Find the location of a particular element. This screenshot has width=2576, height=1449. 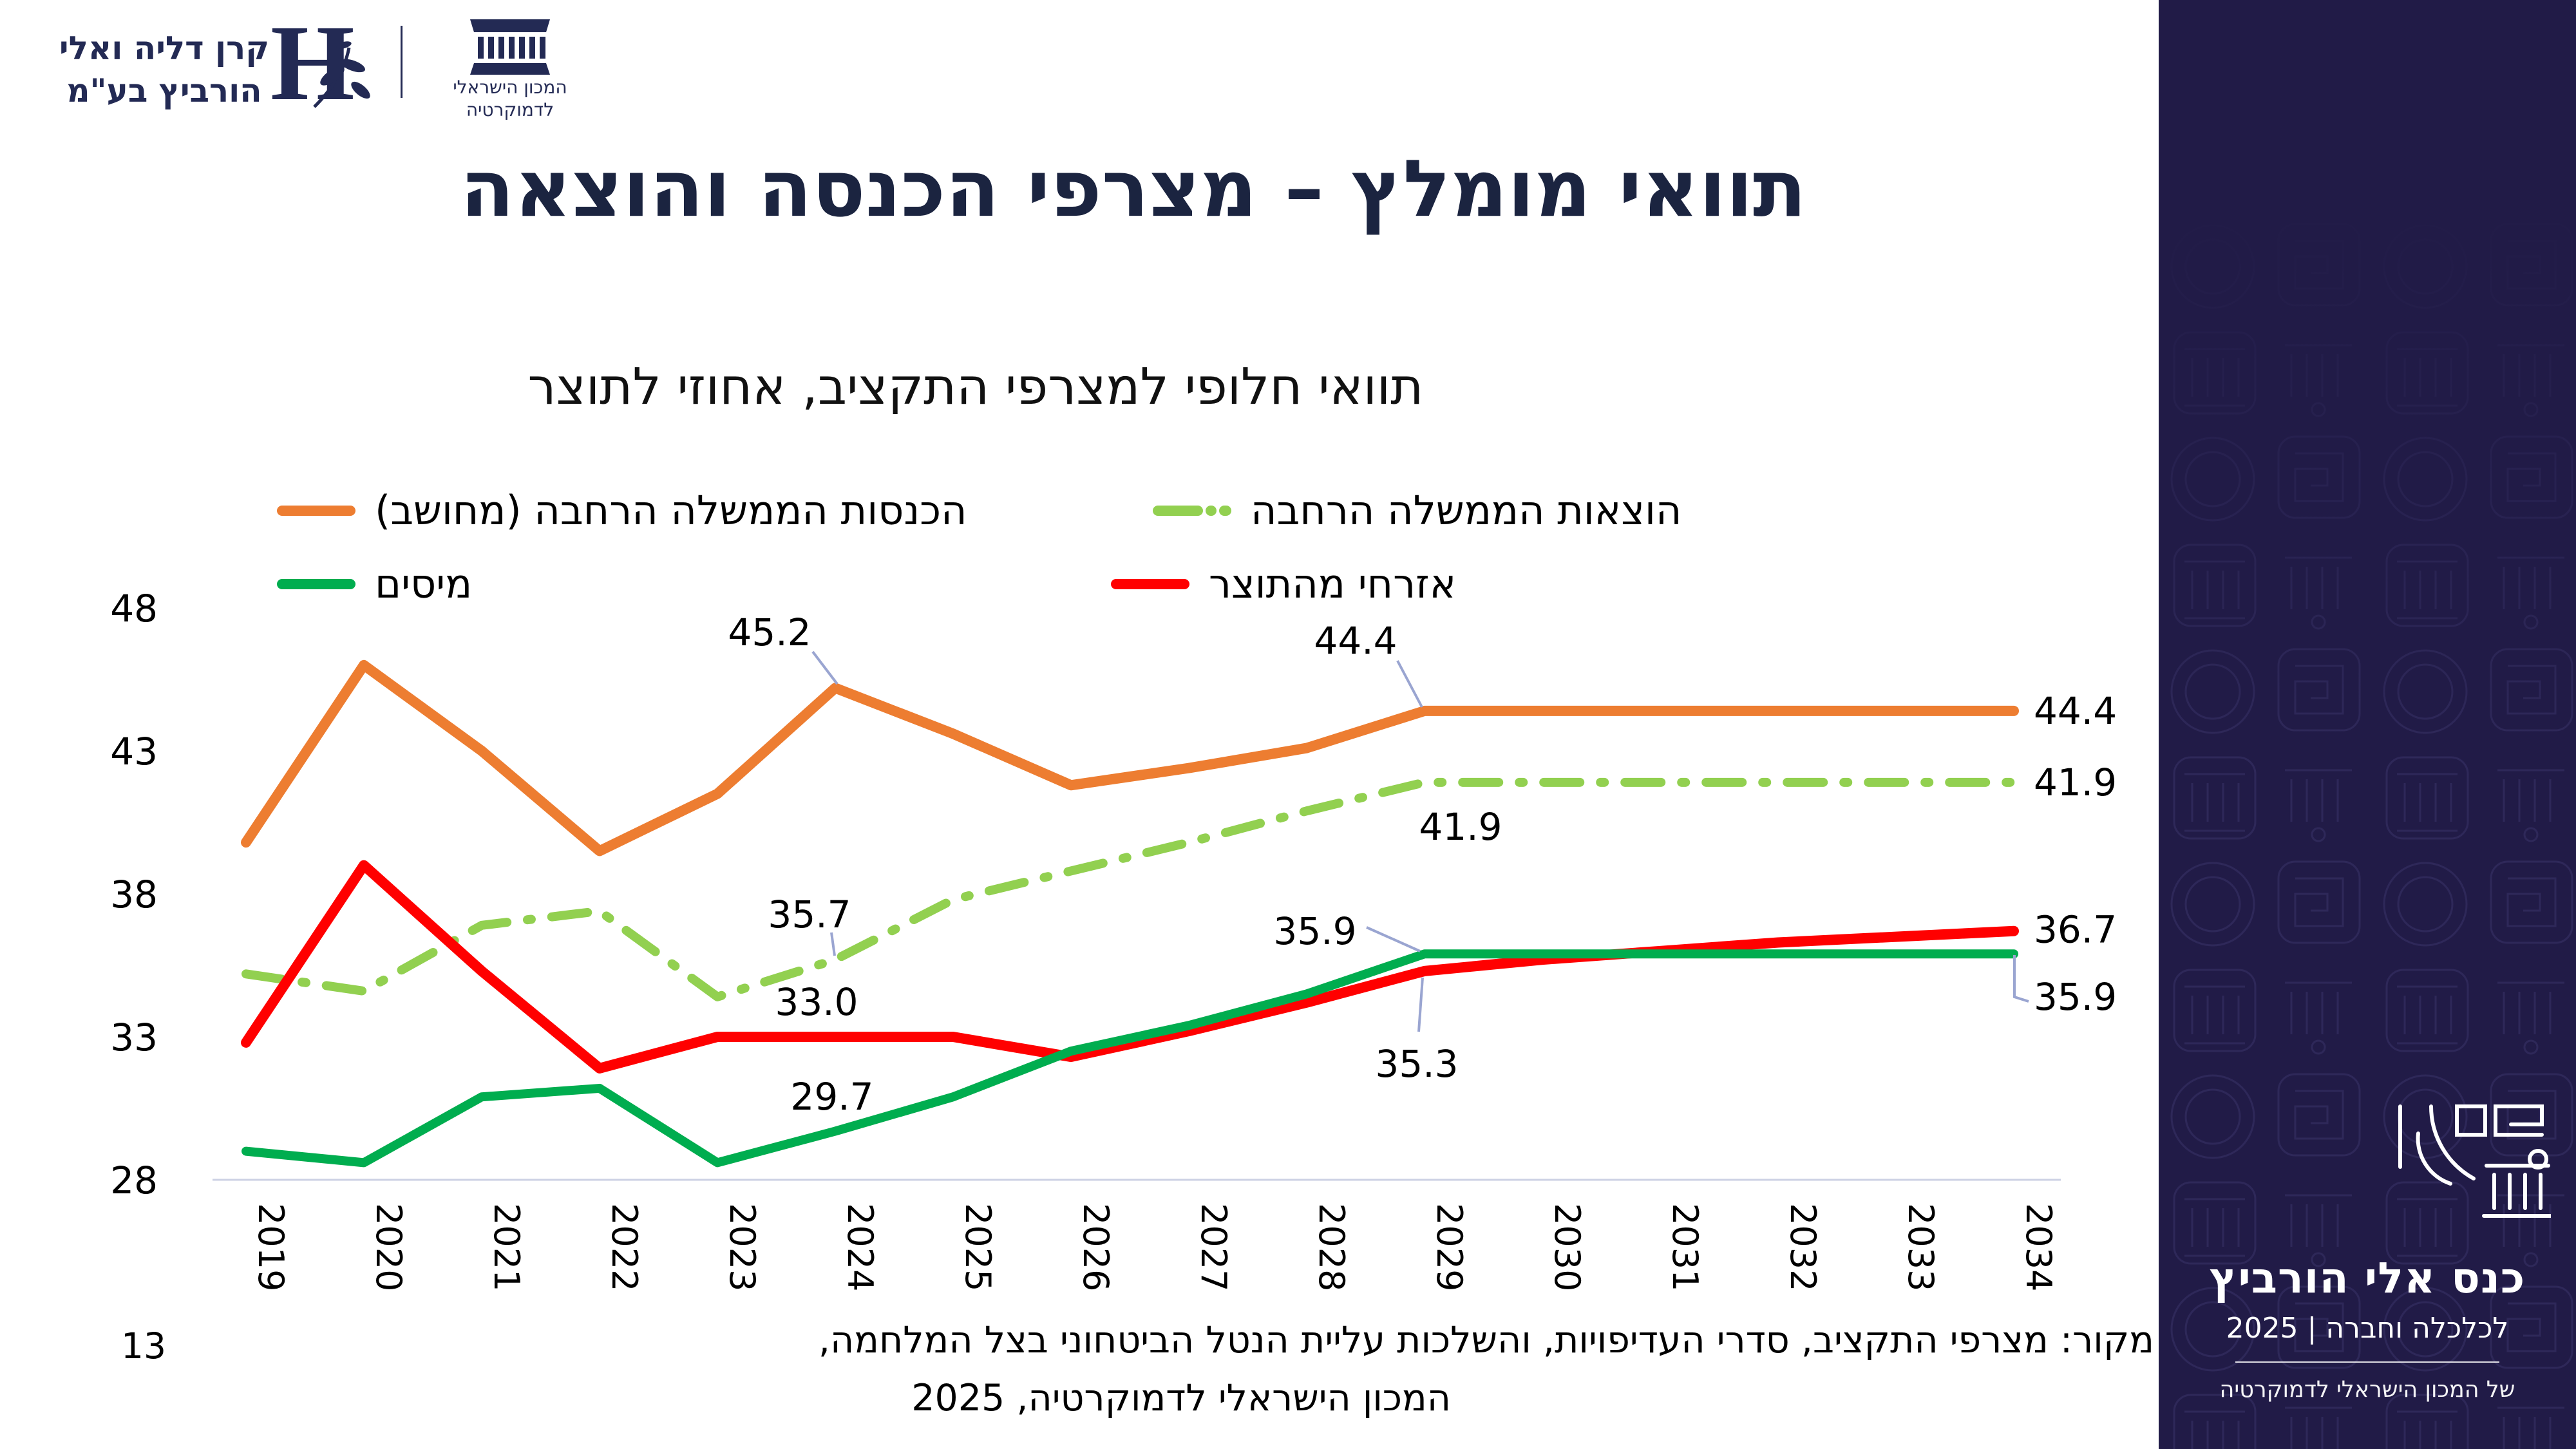

x-tick-label-2024: 2024 is located at coordinates (860, 1247).